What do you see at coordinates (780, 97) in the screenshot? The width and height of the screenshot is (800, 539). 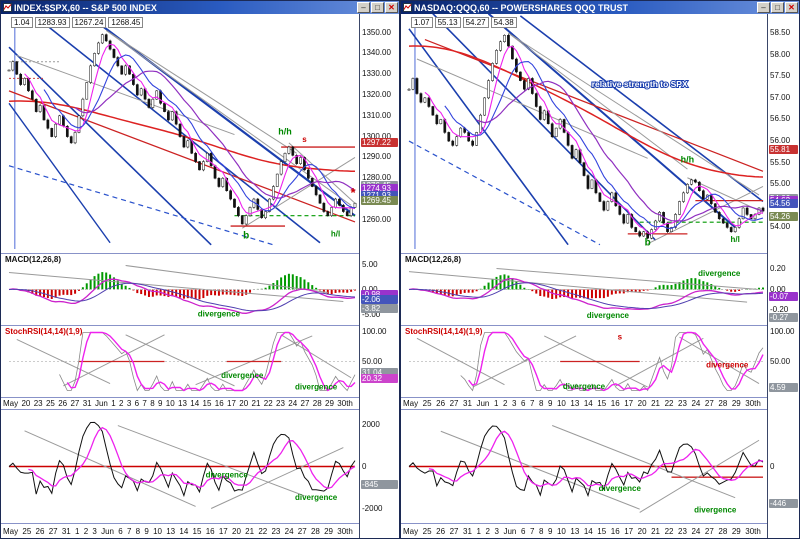 I see `axis-tick-label: 57.00` at bounding box center [780, 97].